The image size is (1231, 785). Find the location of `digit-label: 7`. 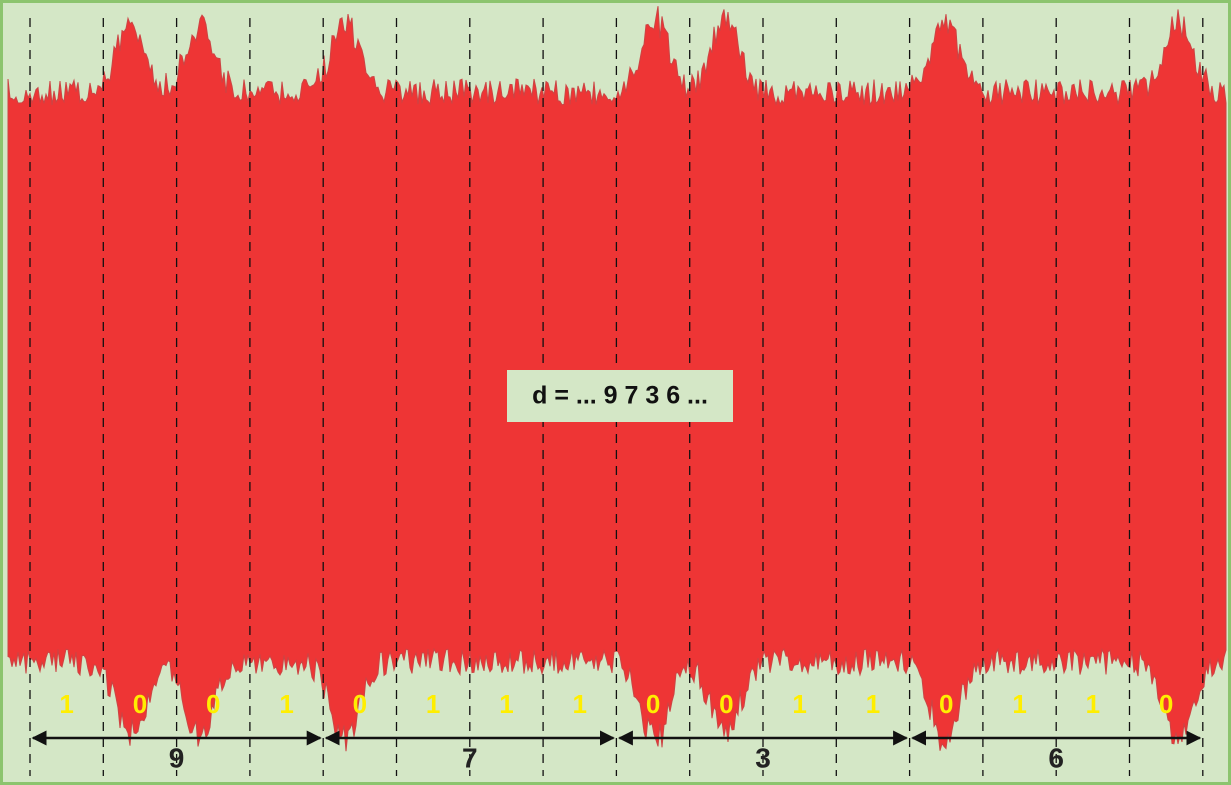

digit-label: 7 is located at coordinates (470, 757).